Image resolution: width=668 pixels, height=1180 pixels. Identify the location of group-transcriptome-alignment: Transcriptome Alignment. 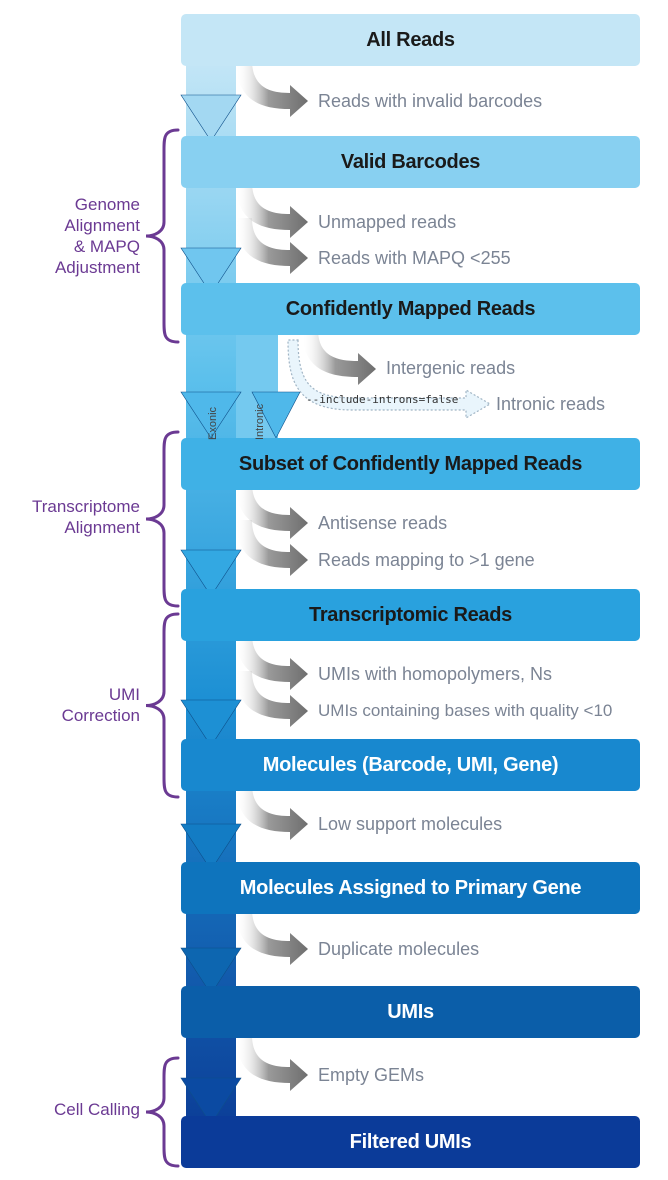
(85, 517).